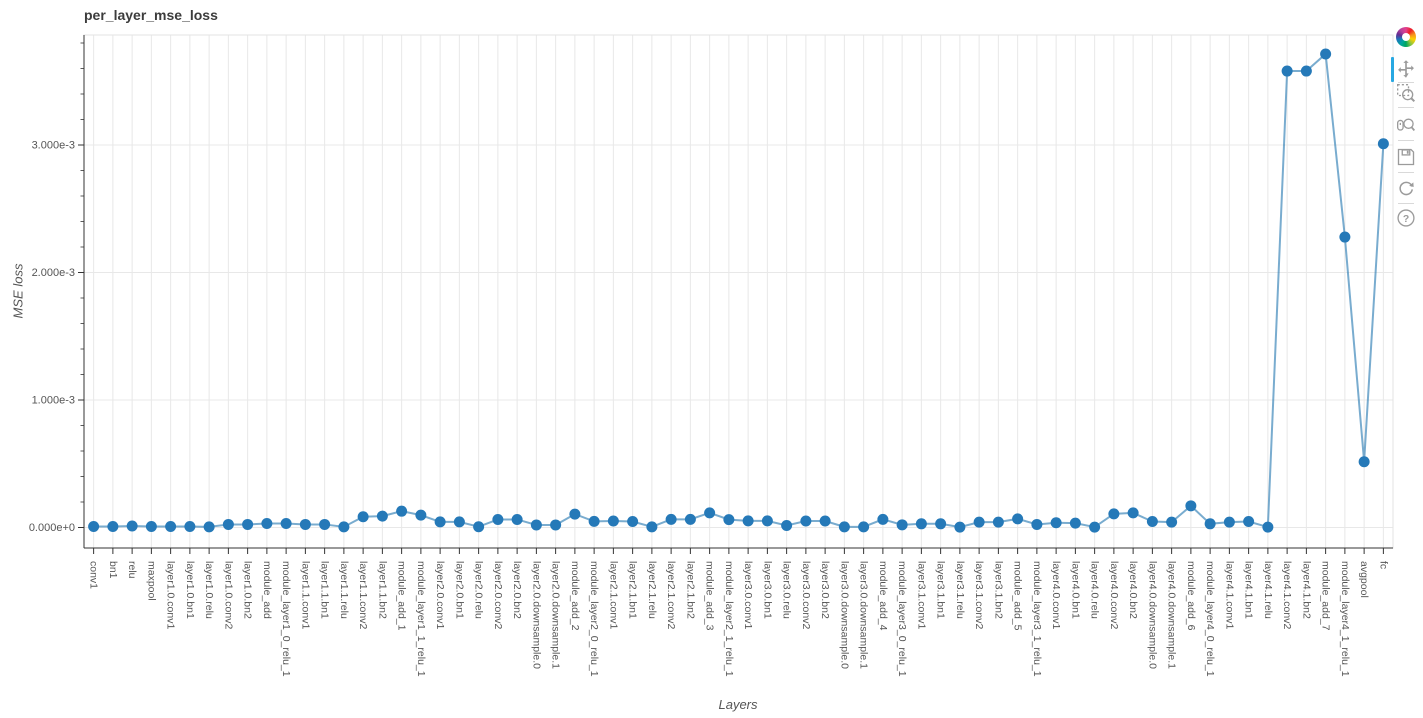  What do you see at coordinates (1056, 595) in the screenshot?
I see `x-tick-label: layer4.0.conv1` at bounding box center [1056, 595].